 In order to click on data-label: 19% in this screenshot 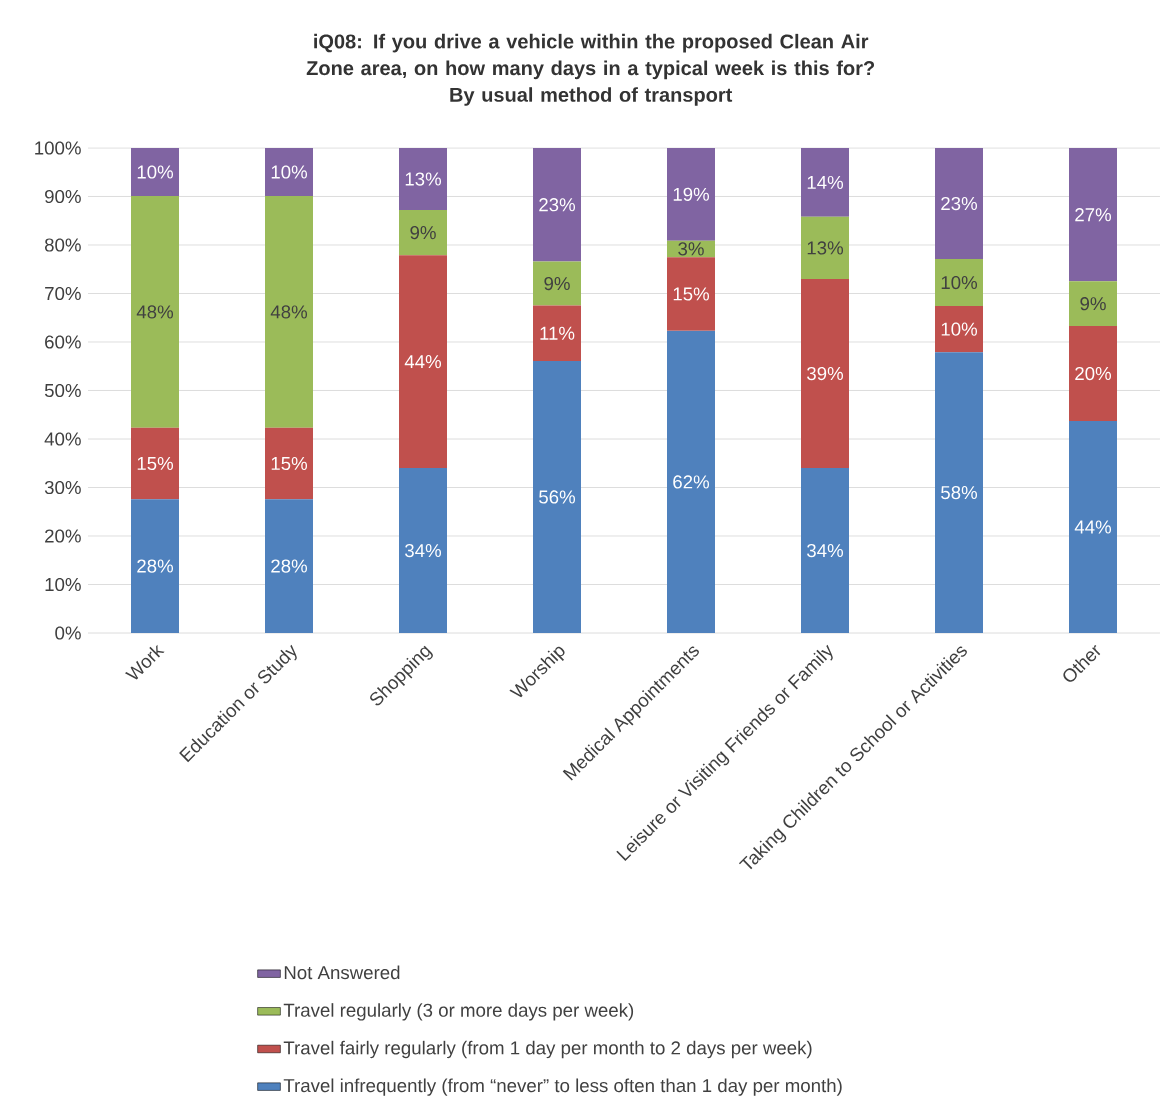, I will do `click(691, 194)`.